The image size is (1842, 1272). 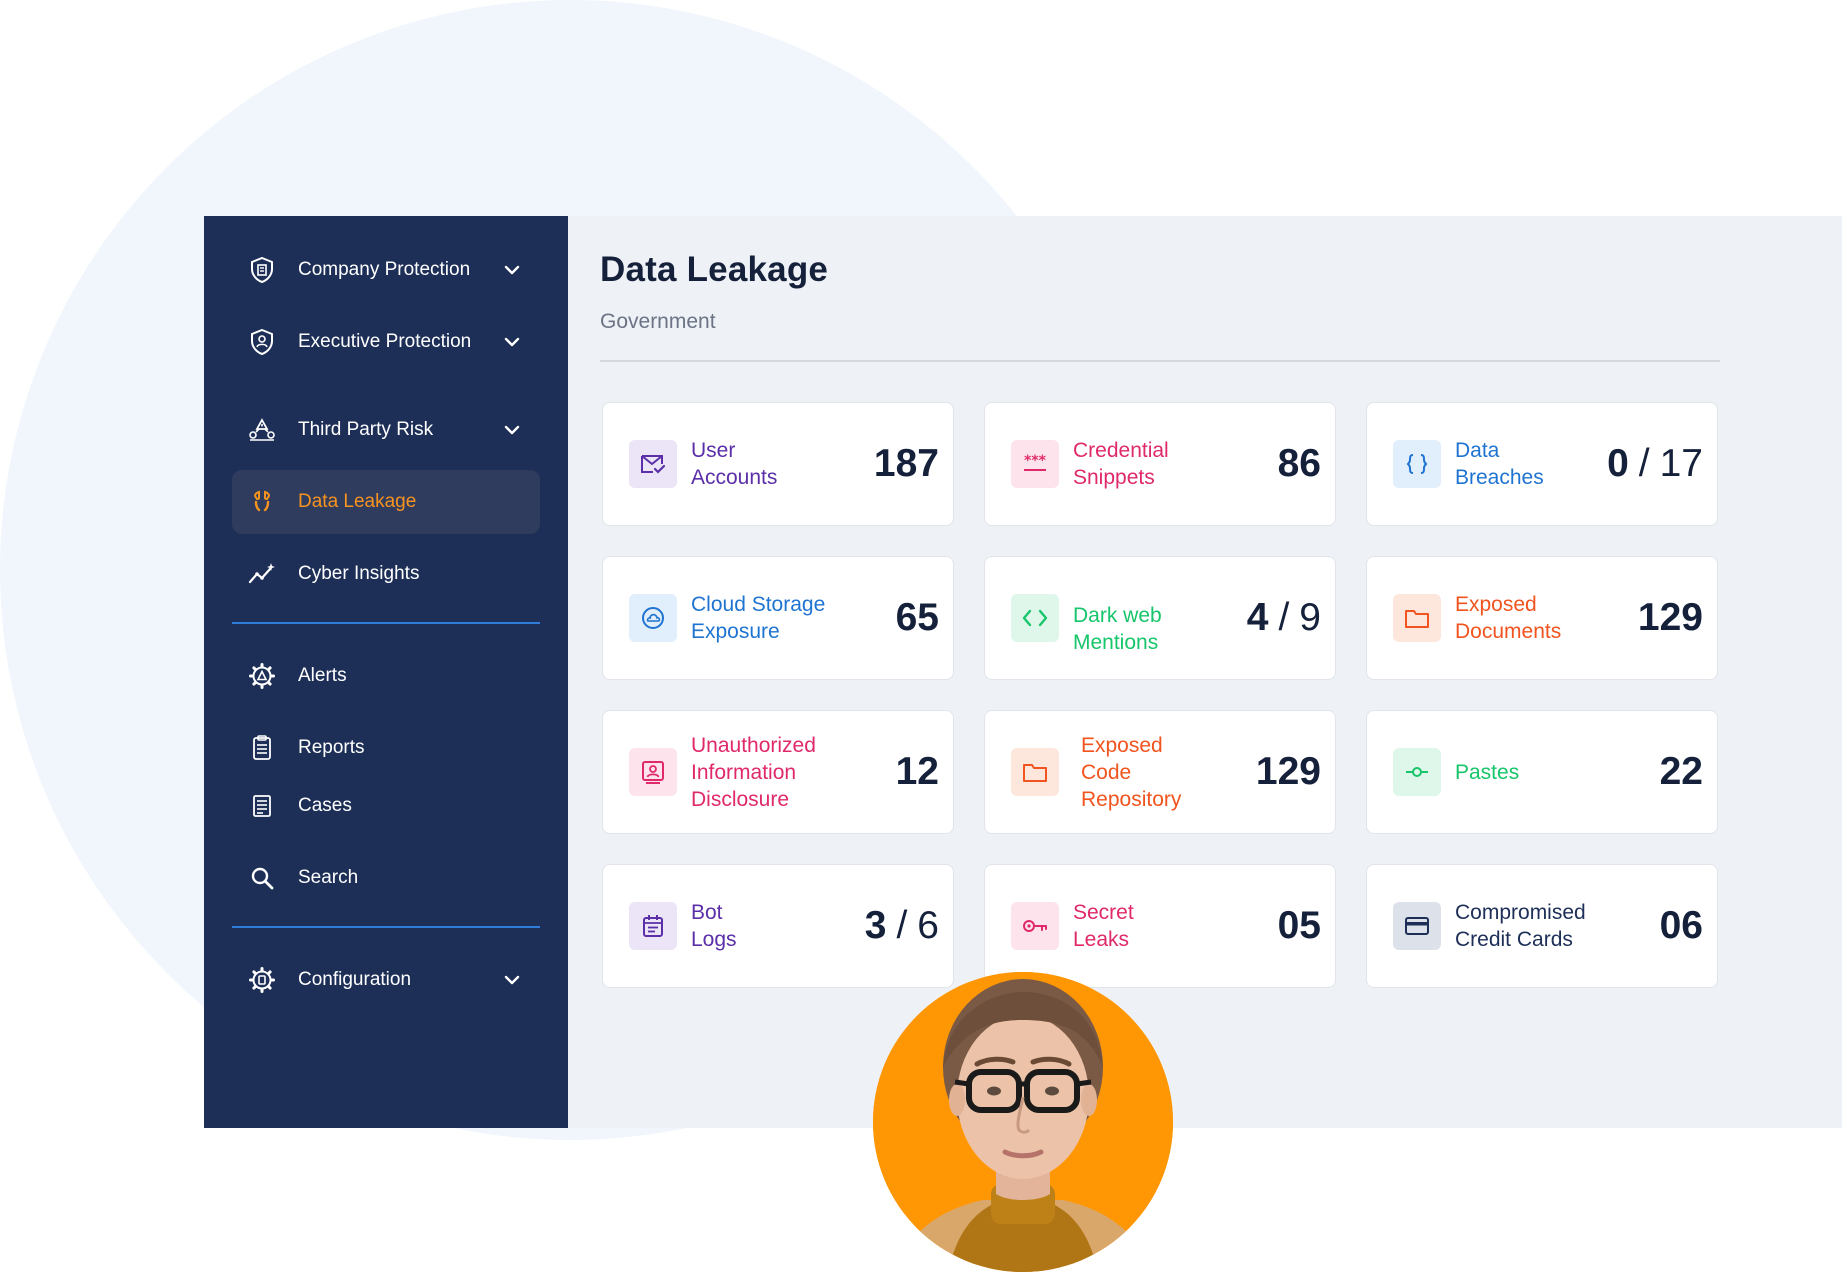 I want to click on stat-card-unauthorized-information-disclosure: Unauthorized Information Disclosure 12, so click(x=778, y=772).